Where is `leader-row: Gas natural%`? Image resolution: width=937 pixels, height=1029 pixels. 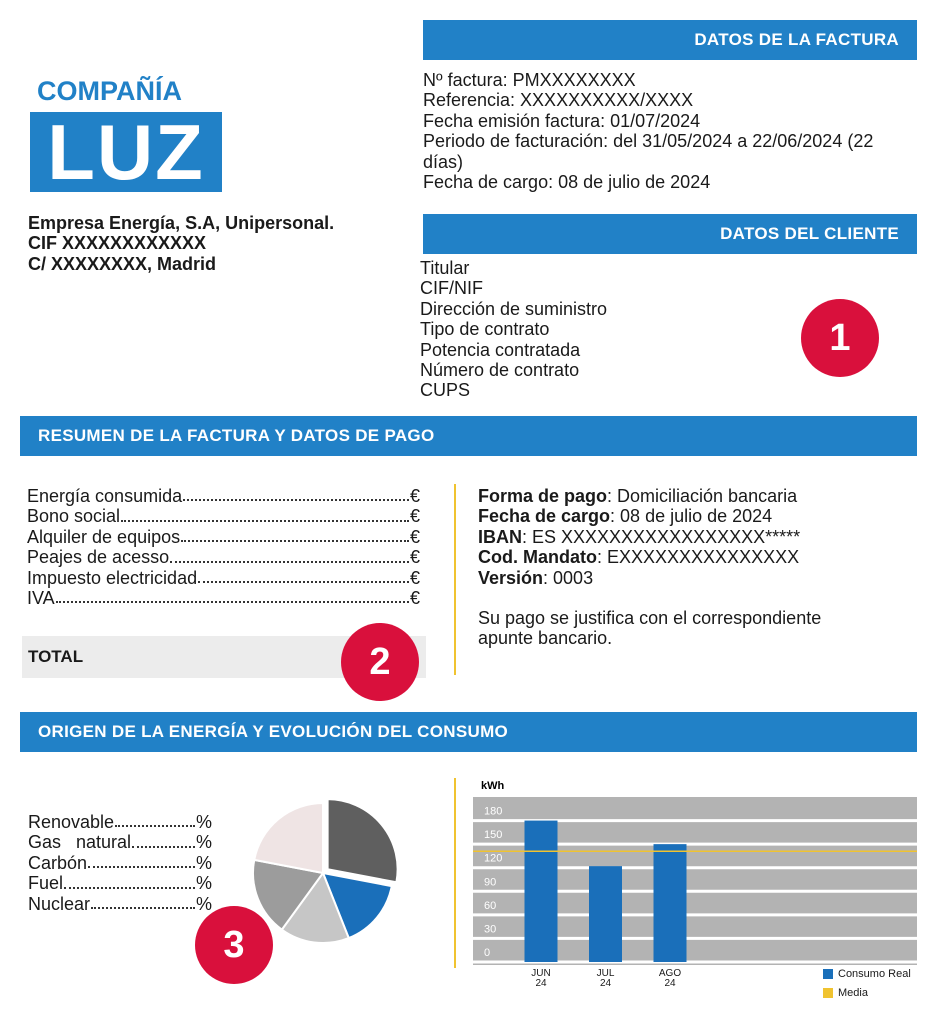 leader-row: Gas natural% is located at coordinates (120, 842).